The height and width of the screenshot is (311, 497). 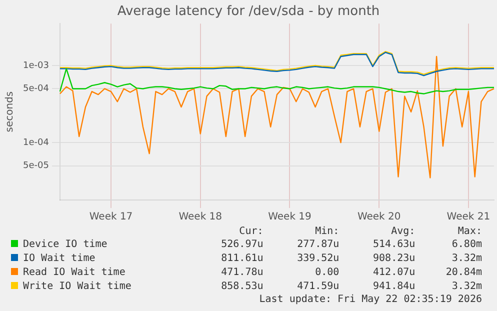 What do you see at coordinates (77, 287) in the screenshot?
I see `legend-label: Write IO Wait time` at bounding box center [77, 287].